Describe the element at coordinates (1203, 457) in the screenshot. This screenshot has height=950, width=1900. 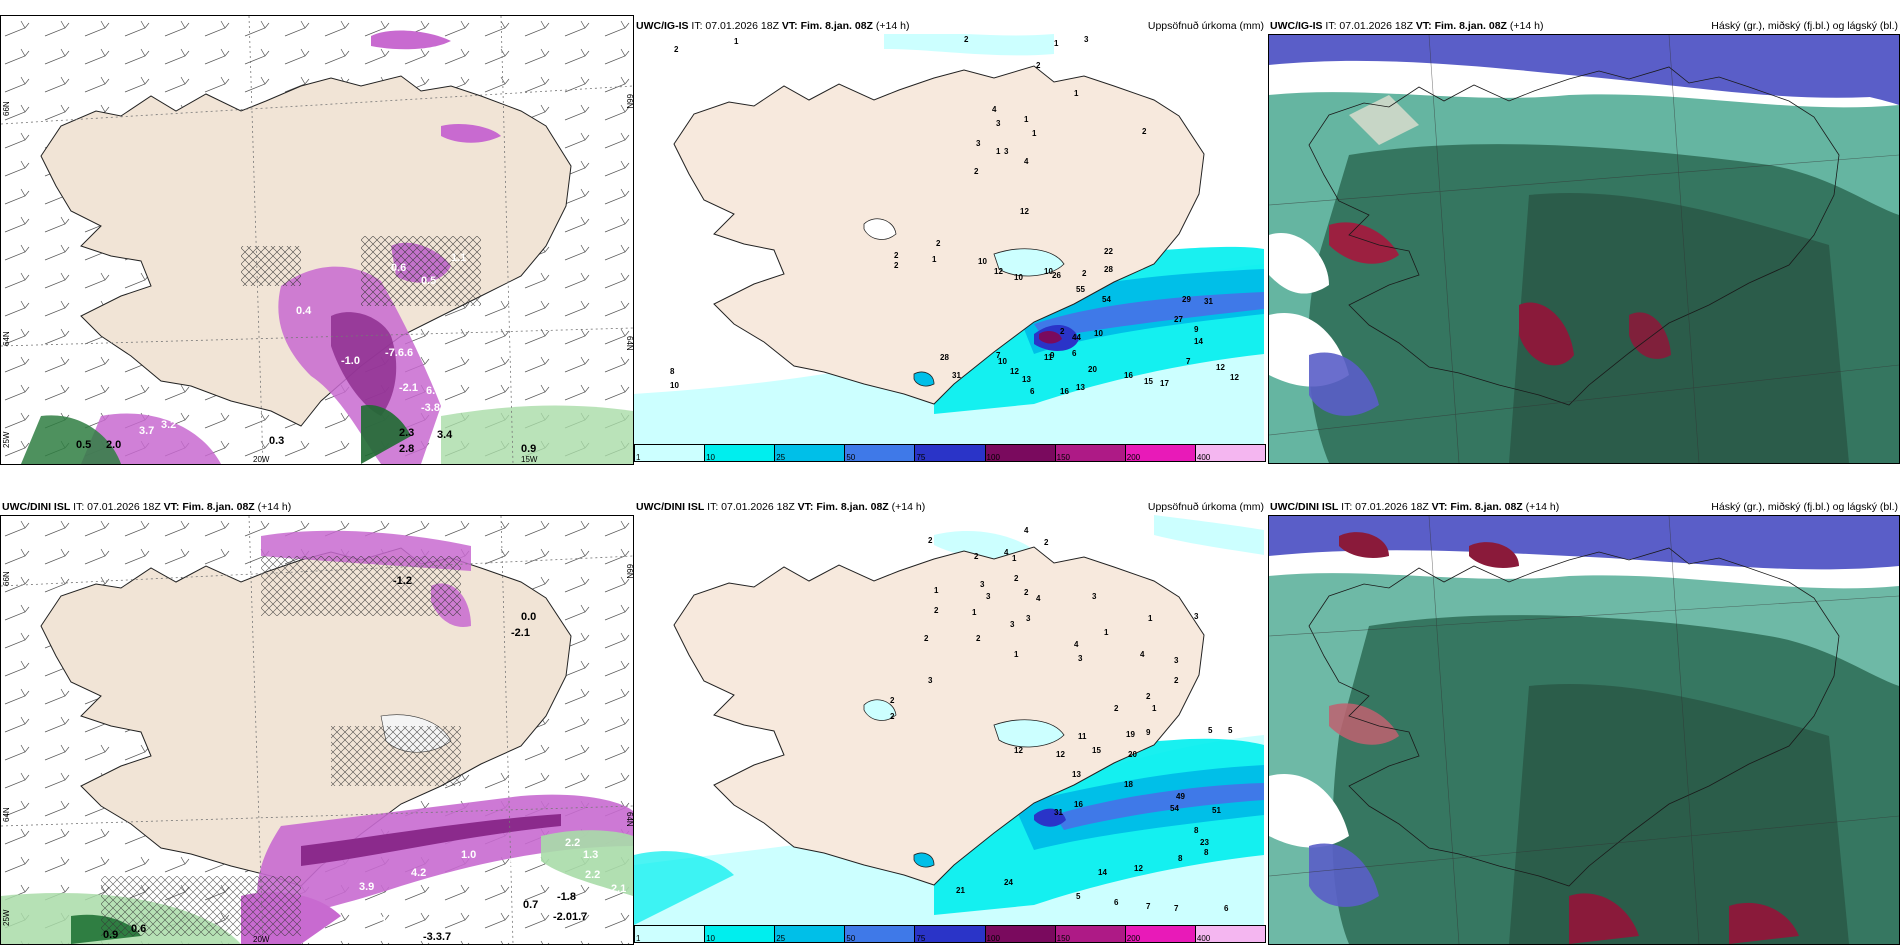
I see `colorbar-label: 400` at that location.